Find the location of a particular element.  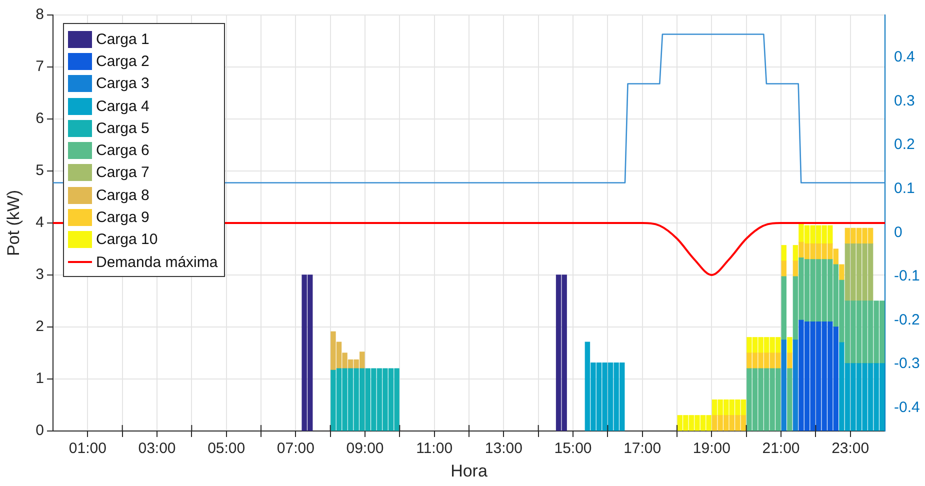

x-tick-label: 19:00 is located at coordinates (711, 449).